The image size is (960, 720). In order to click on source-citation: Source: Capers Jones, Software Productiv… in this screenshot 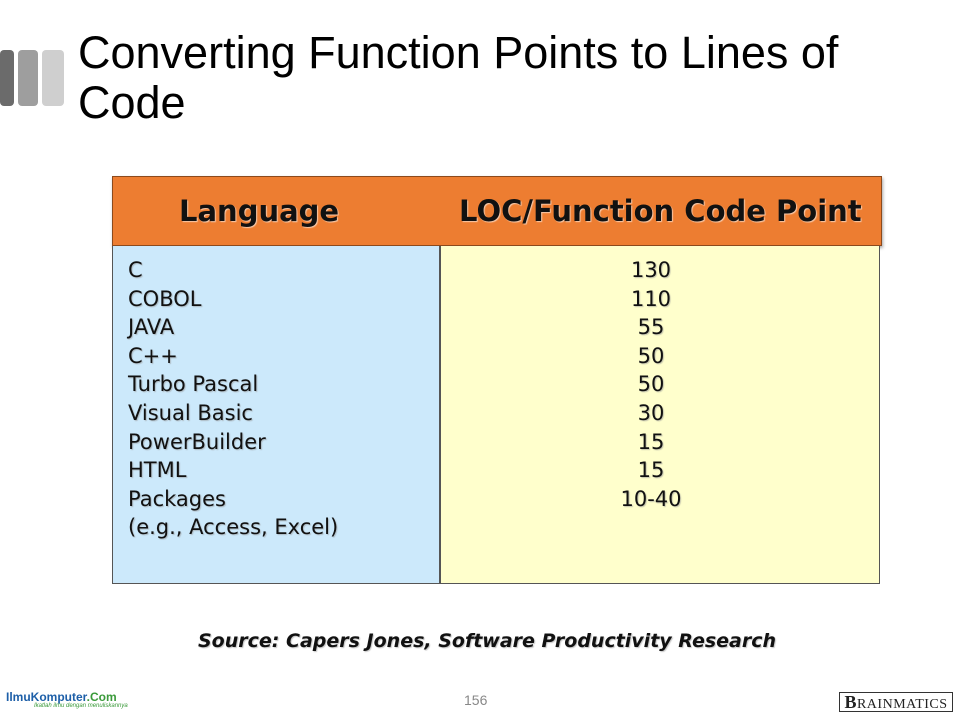, I will do `click(487, 641)`.